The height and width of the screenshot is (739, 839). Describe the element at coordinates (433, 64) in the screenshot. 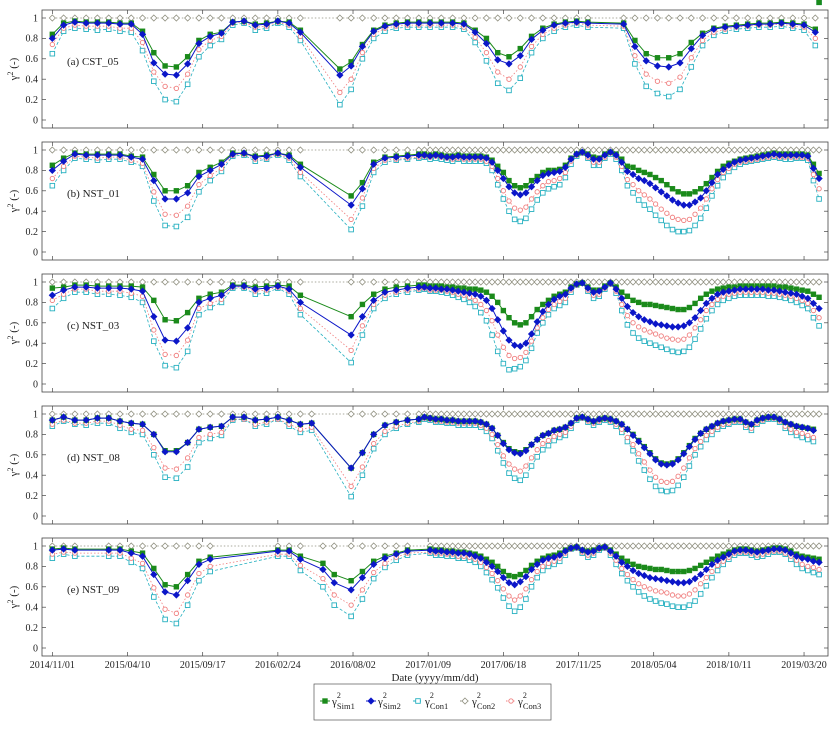

I see `con1-line` at that location.